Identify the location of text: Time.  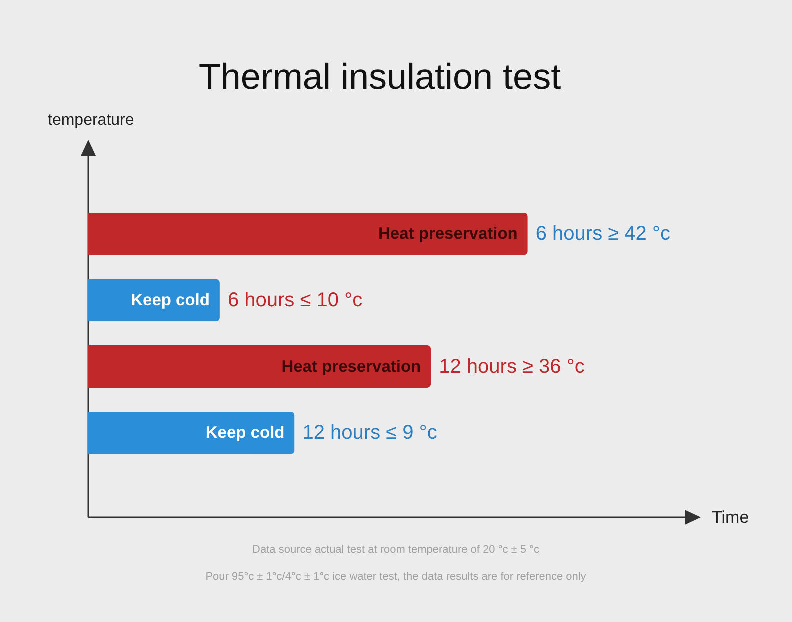
(731, 518).